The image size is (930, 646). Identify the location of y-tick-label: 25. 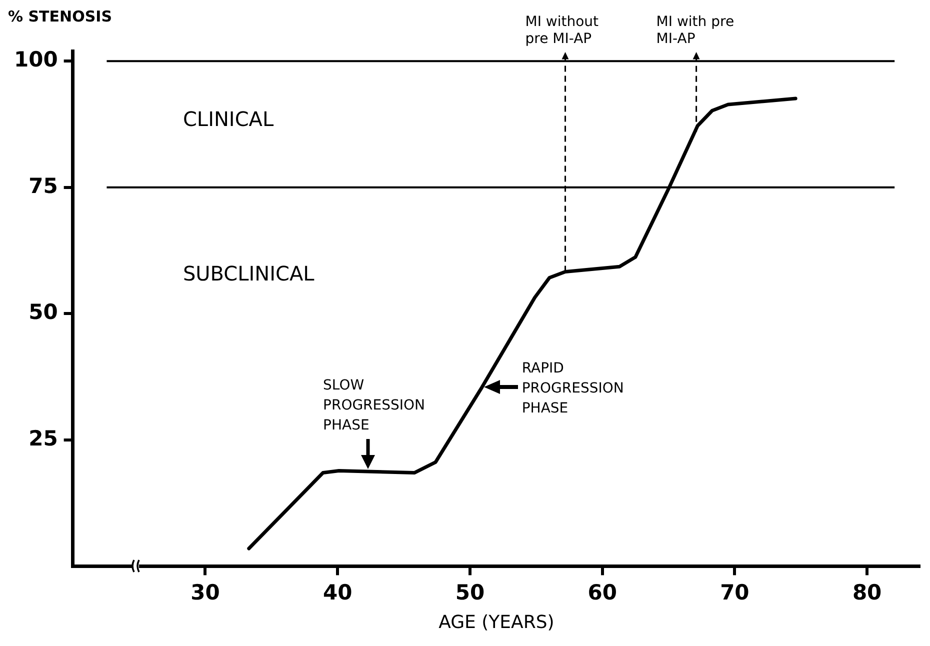
(43, 438).